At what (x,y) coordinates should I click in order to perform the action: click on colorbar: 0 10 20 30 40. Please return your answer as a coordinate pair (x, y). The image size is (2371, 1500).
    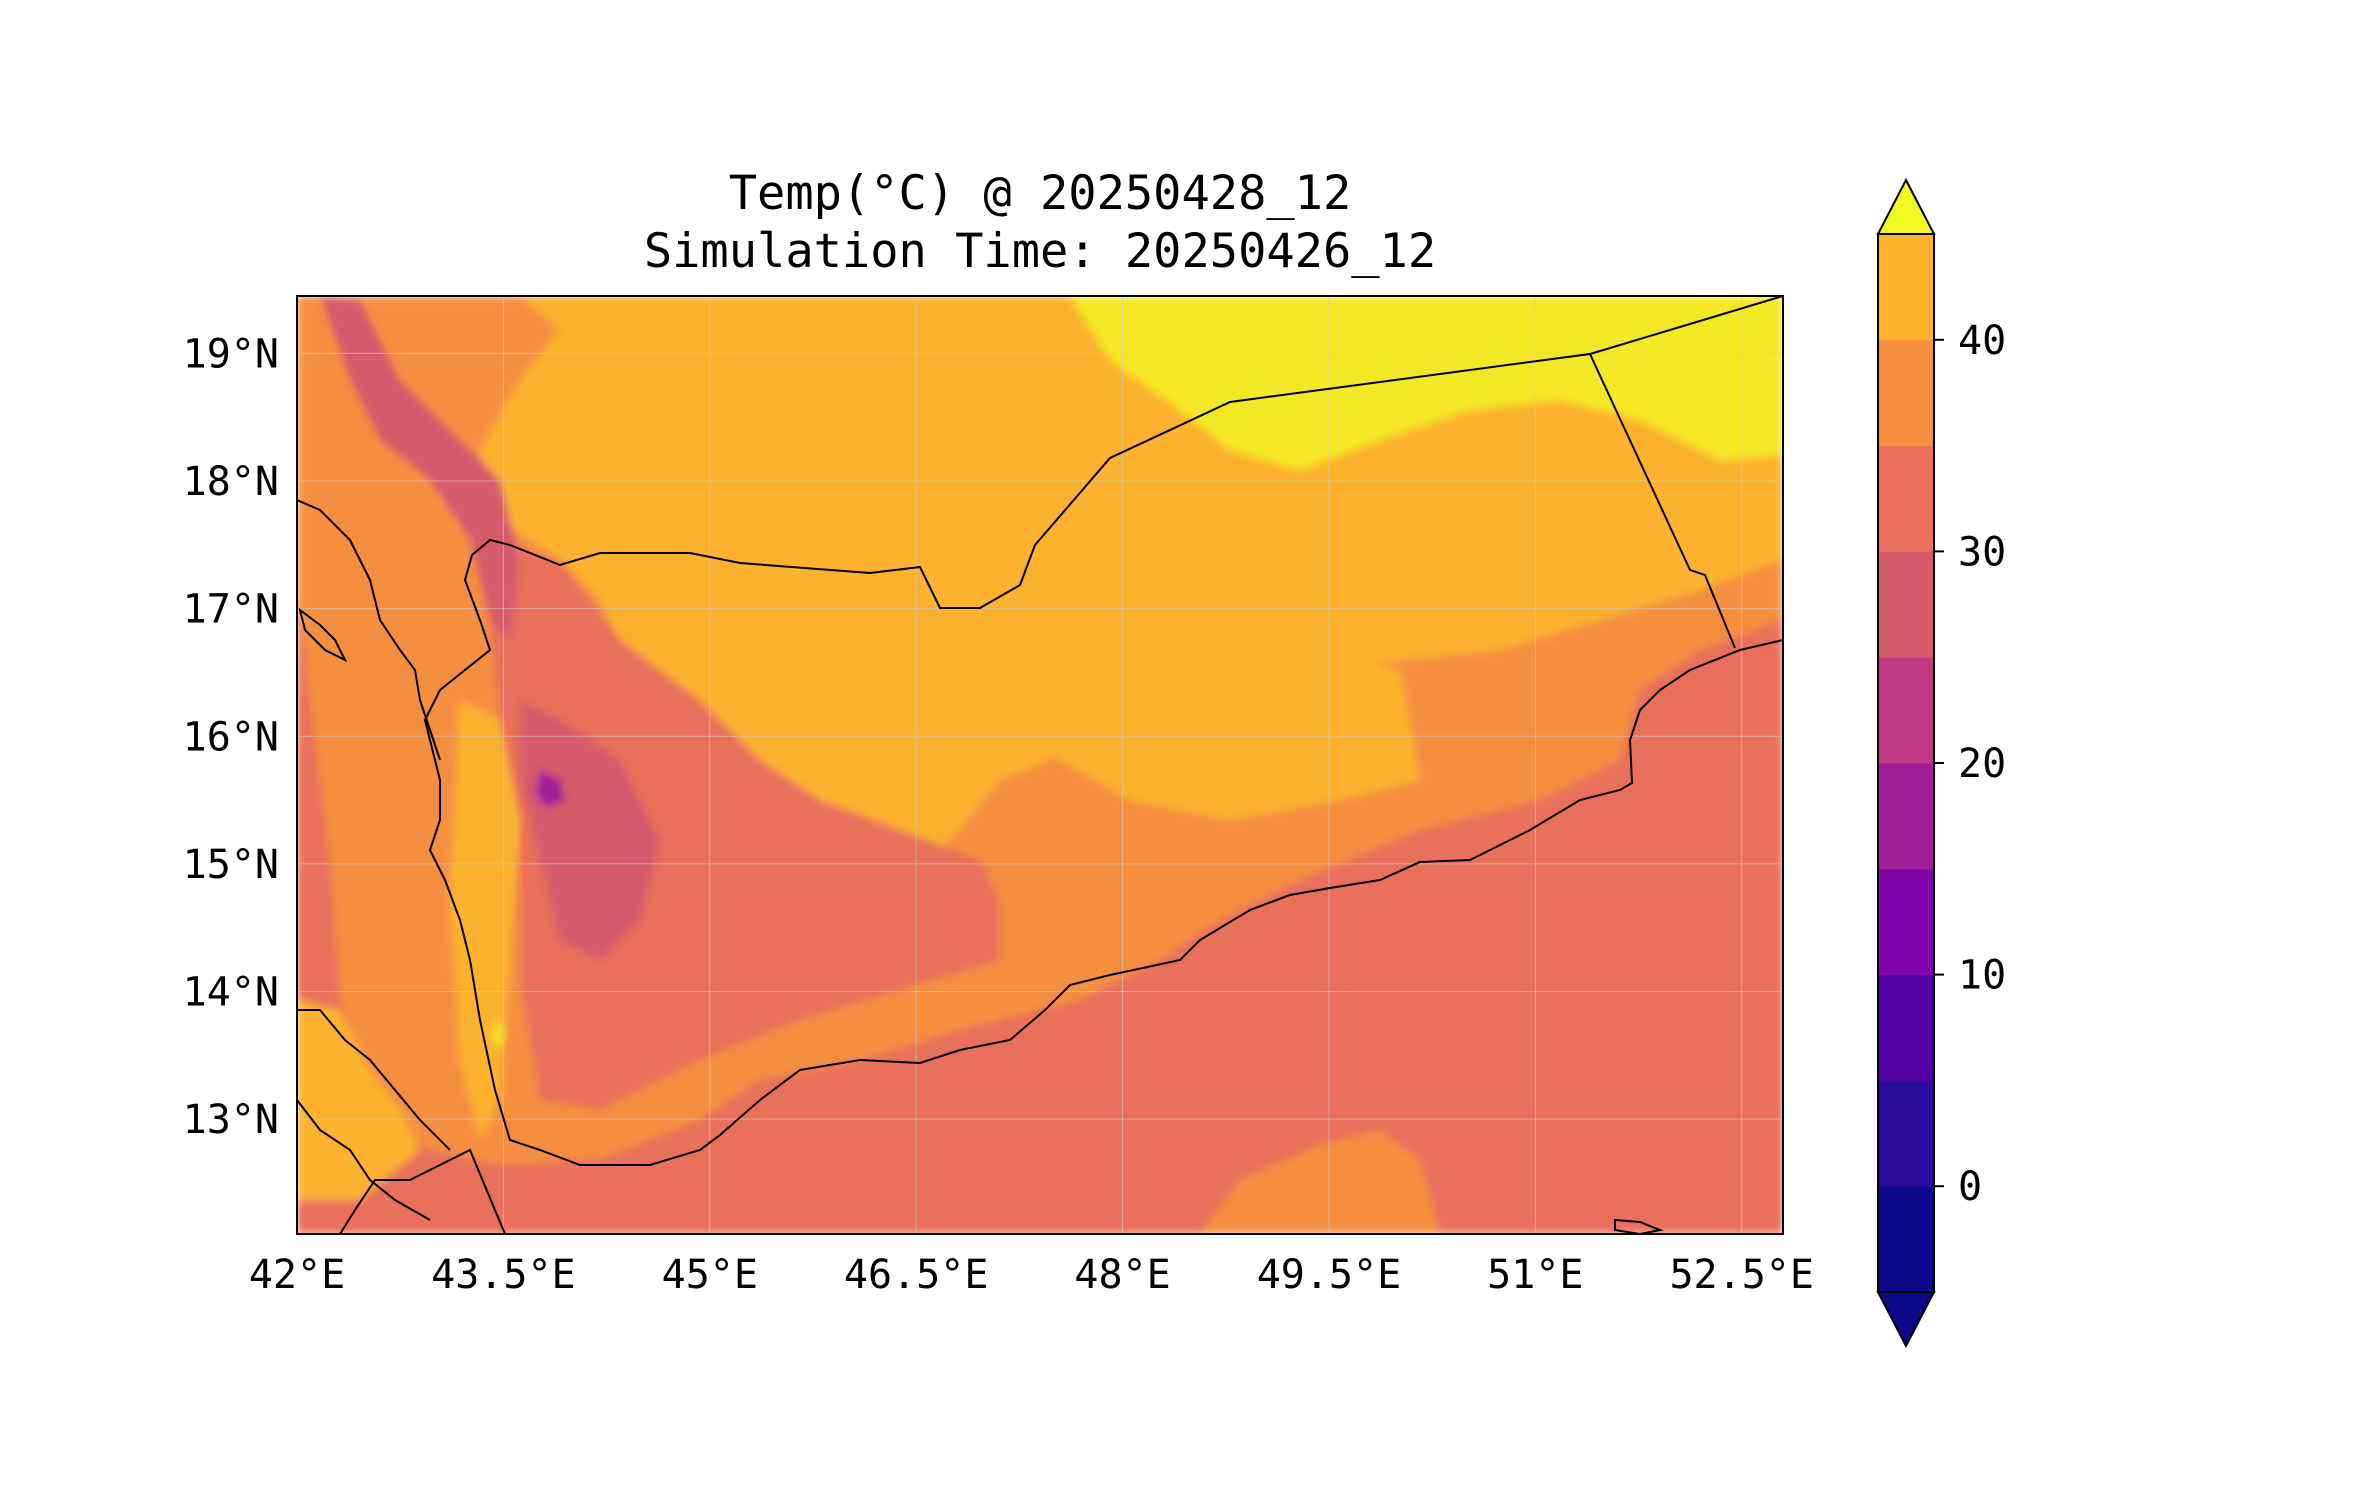
    Looking at the image, I should click on (1941, 763).